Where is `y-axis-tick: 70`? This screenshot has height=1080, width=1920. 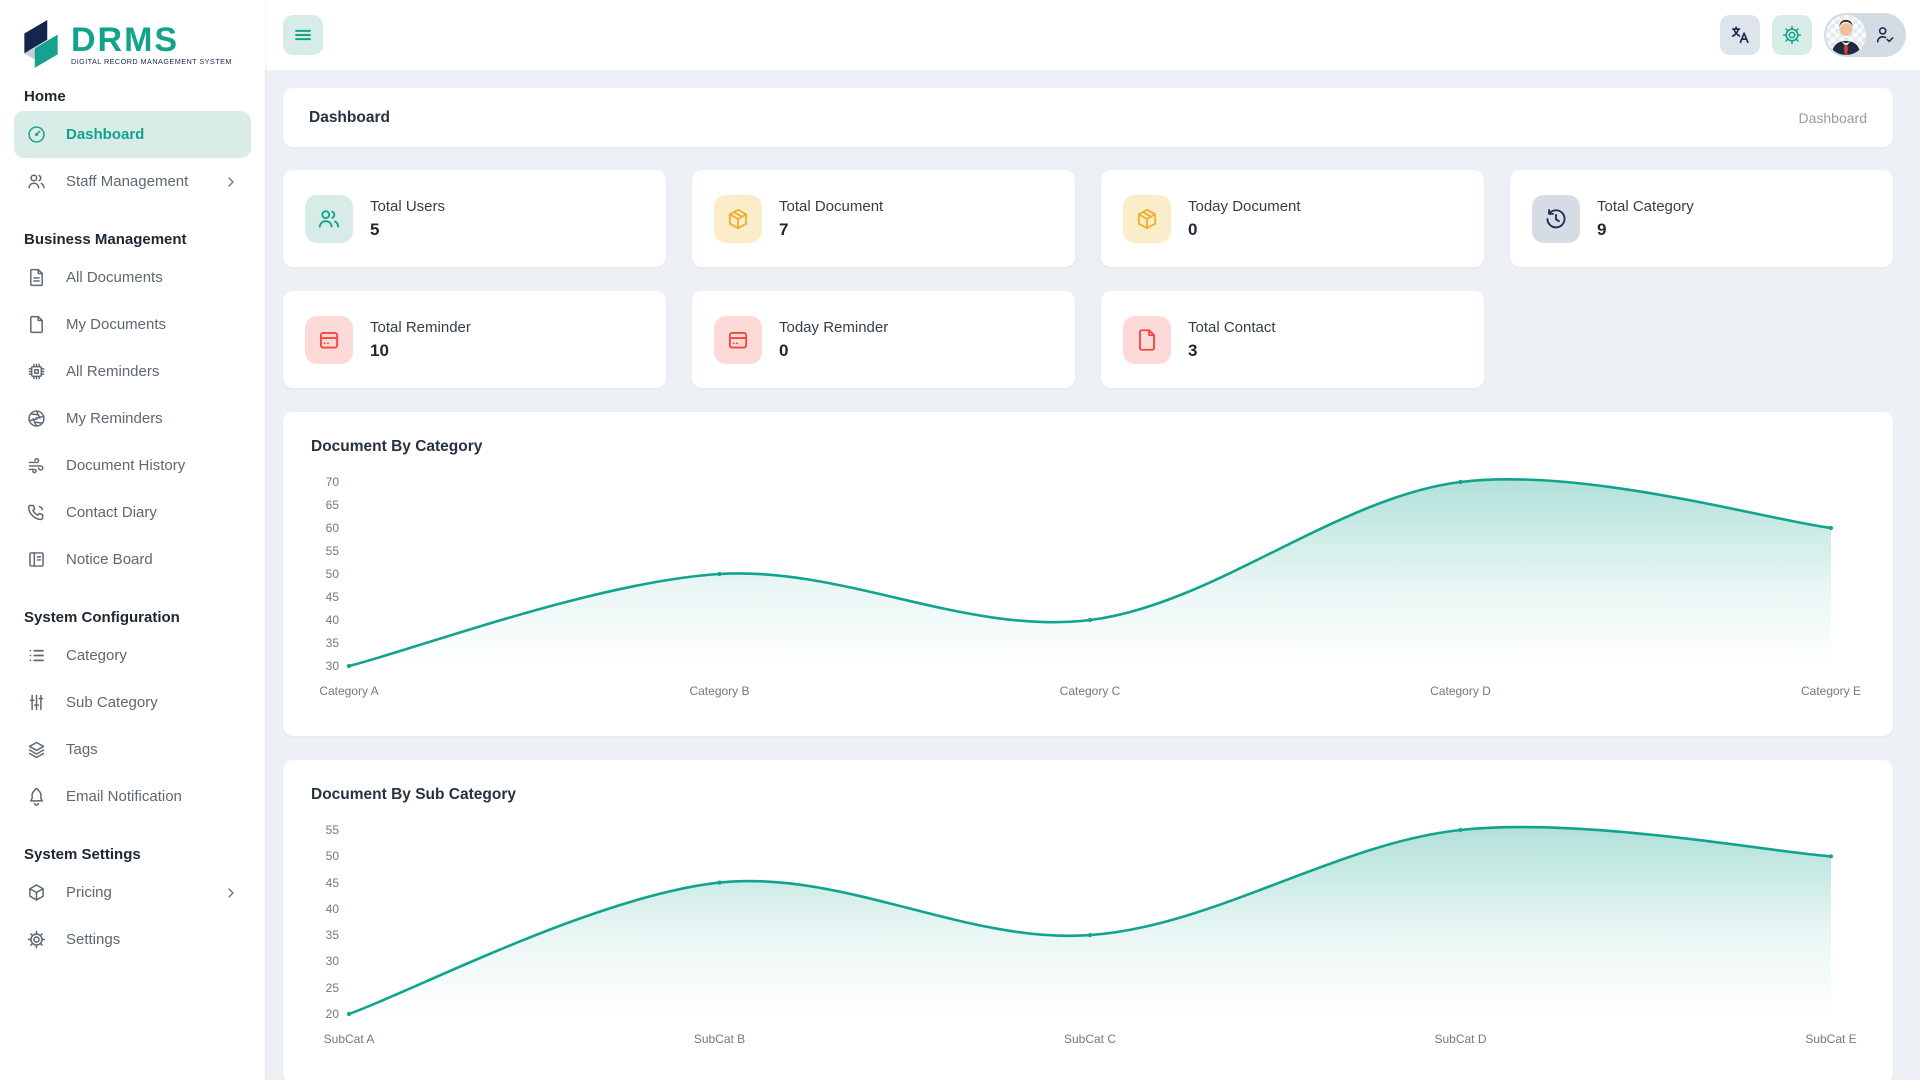 y-axis-tick: 70 is located at coordinates (332, 482).